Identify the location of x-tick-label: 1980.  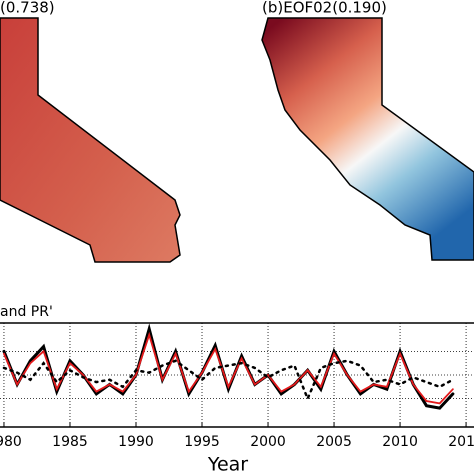
(11, 442).